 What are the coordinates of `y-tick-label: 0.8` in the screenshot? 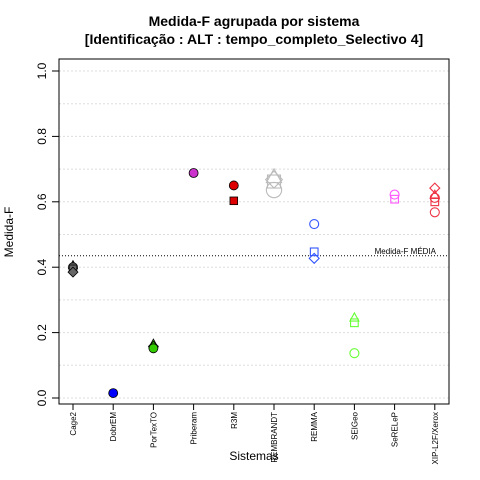 It's located at (42, 136).